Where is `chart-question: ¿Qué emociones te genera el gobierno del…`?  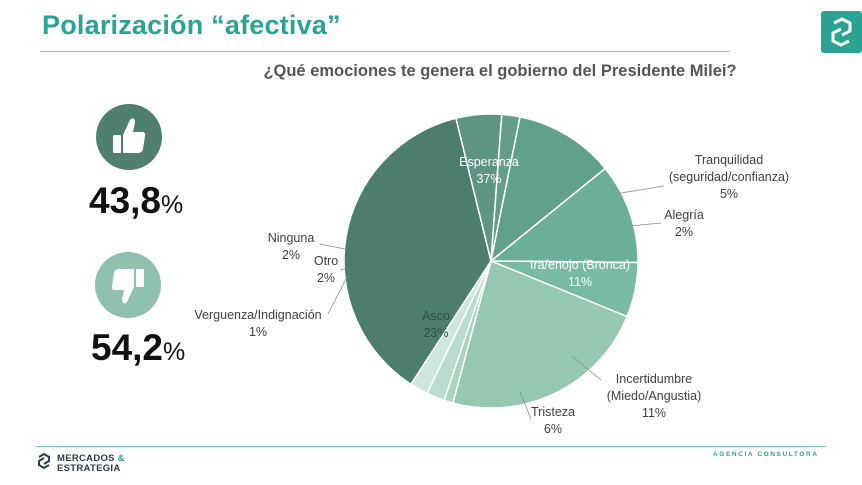 chart-question: ¿Qué emociones te genera el gobierno del… is located at coordinates (500, 71).